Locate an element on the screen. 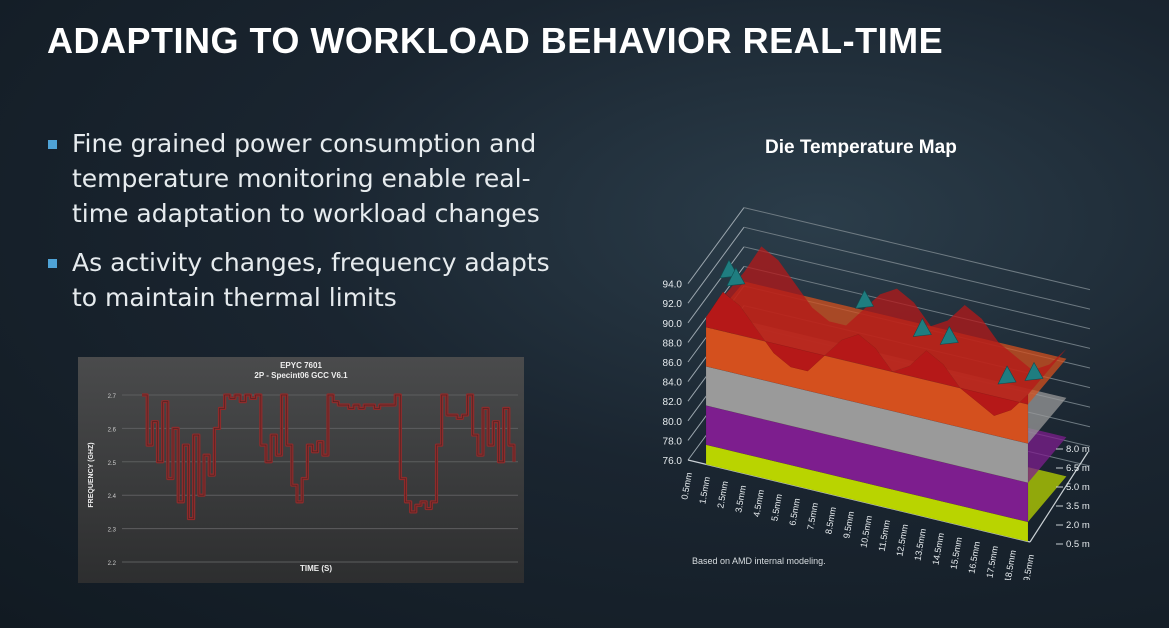 This screenshot has width=1169, height=628. frequency-ytick-label: 2.6 is located at coordinates (112, 430).